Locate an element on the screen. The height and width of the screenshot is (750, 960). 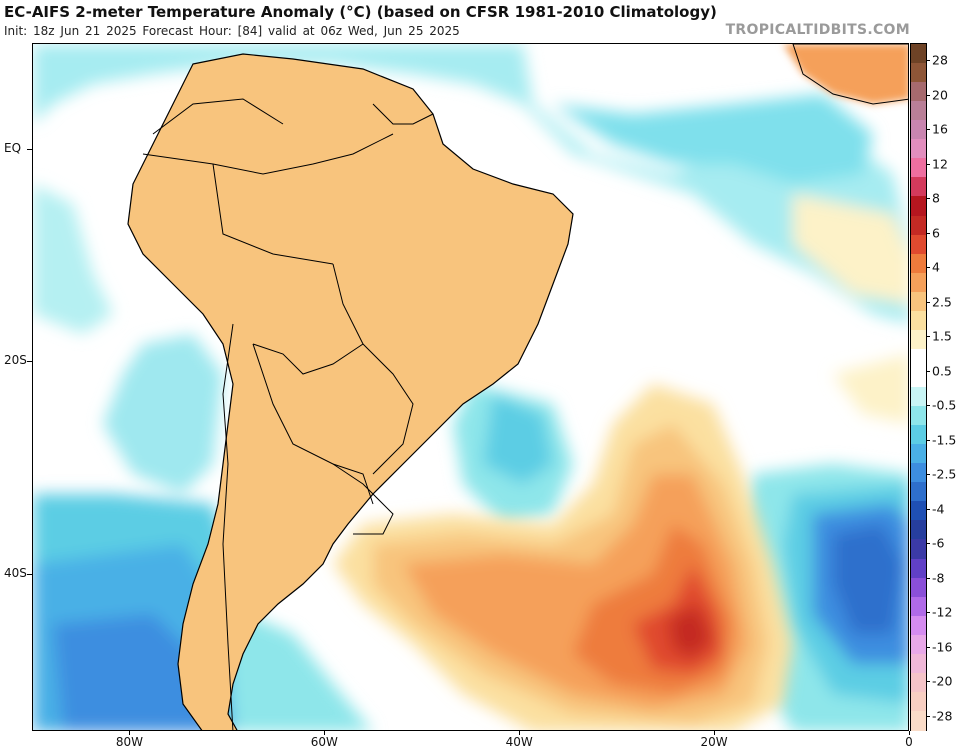
colorbar-label: 6 is located at coordinates (936, 233).